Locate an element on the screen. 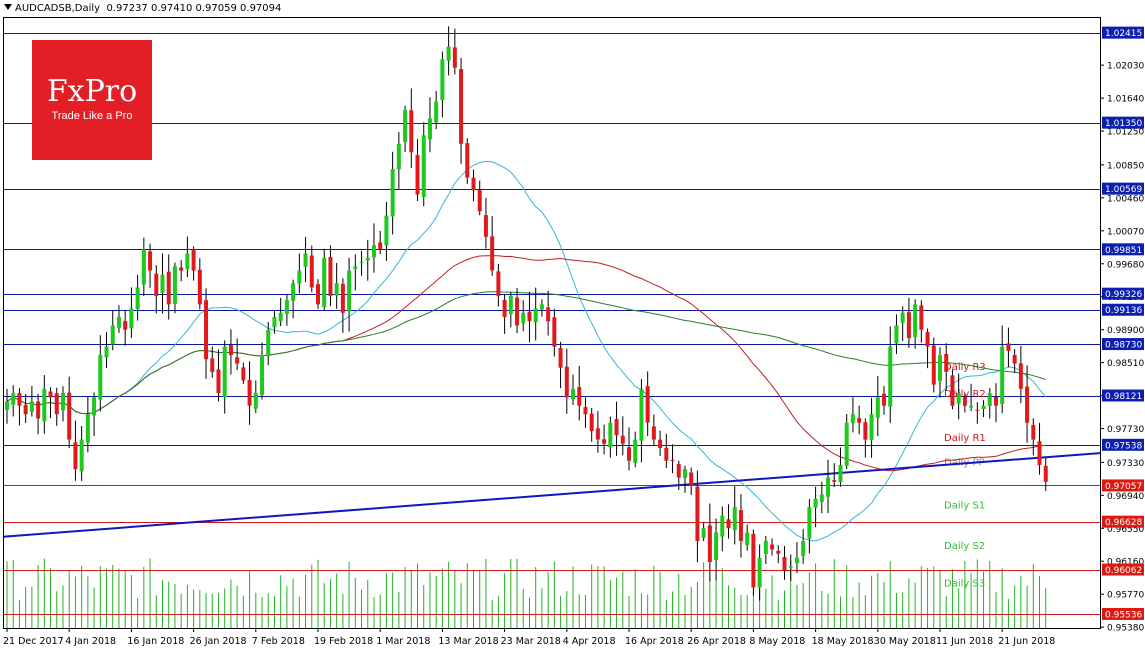 Image resolution: width=1145 pixels, height=655 pixels. chart-menu-triangle-icon is located at coordinates (8, 7).